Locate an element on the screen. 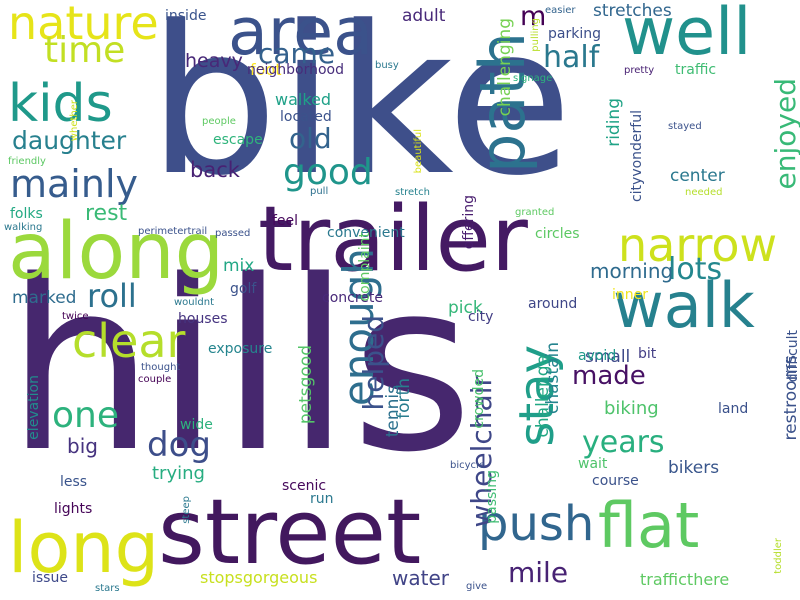  cloud-word: kids is located at coordinates (60, 104).